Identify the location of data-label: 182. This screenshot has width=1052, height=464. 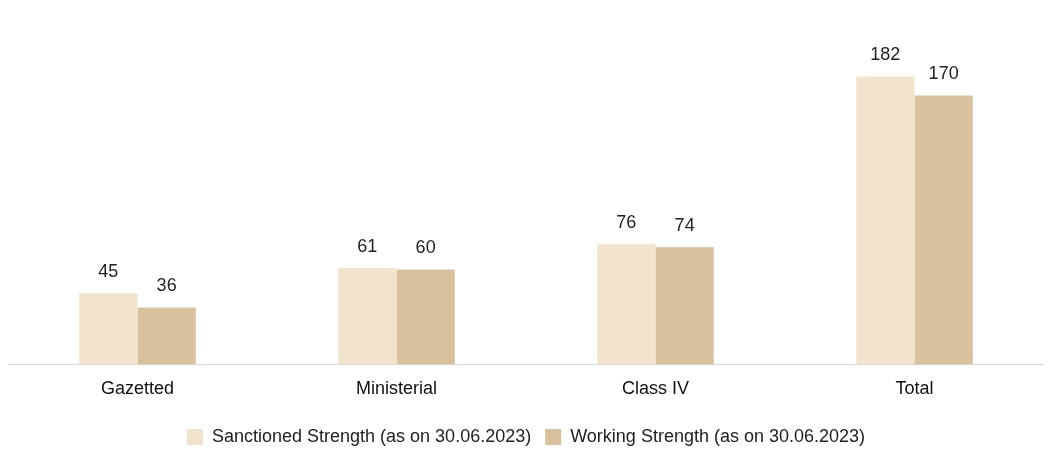
(885, 54).